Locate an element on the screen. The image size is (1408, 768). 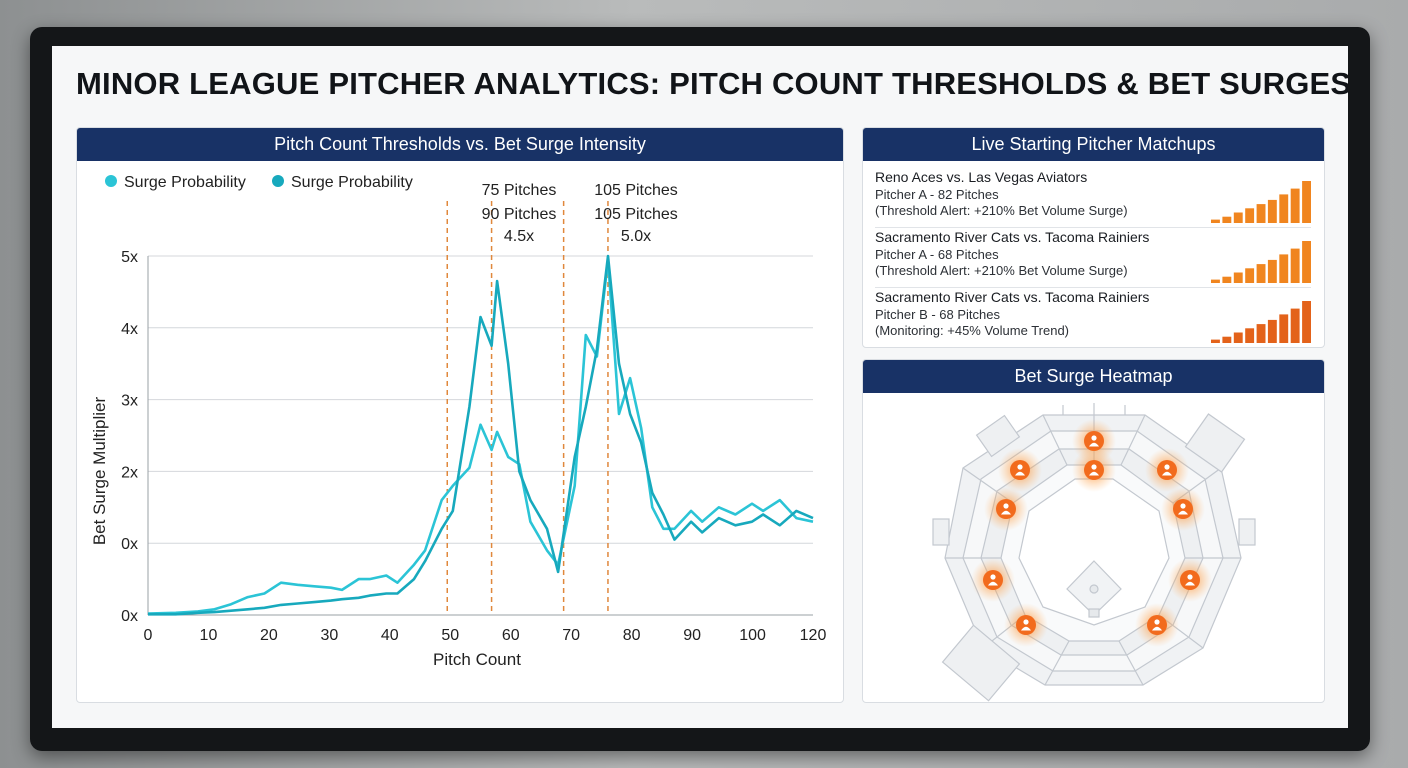
matchup-alert: (Monitoring: +45% Volume Trend) is located at coordinates (972, 330).